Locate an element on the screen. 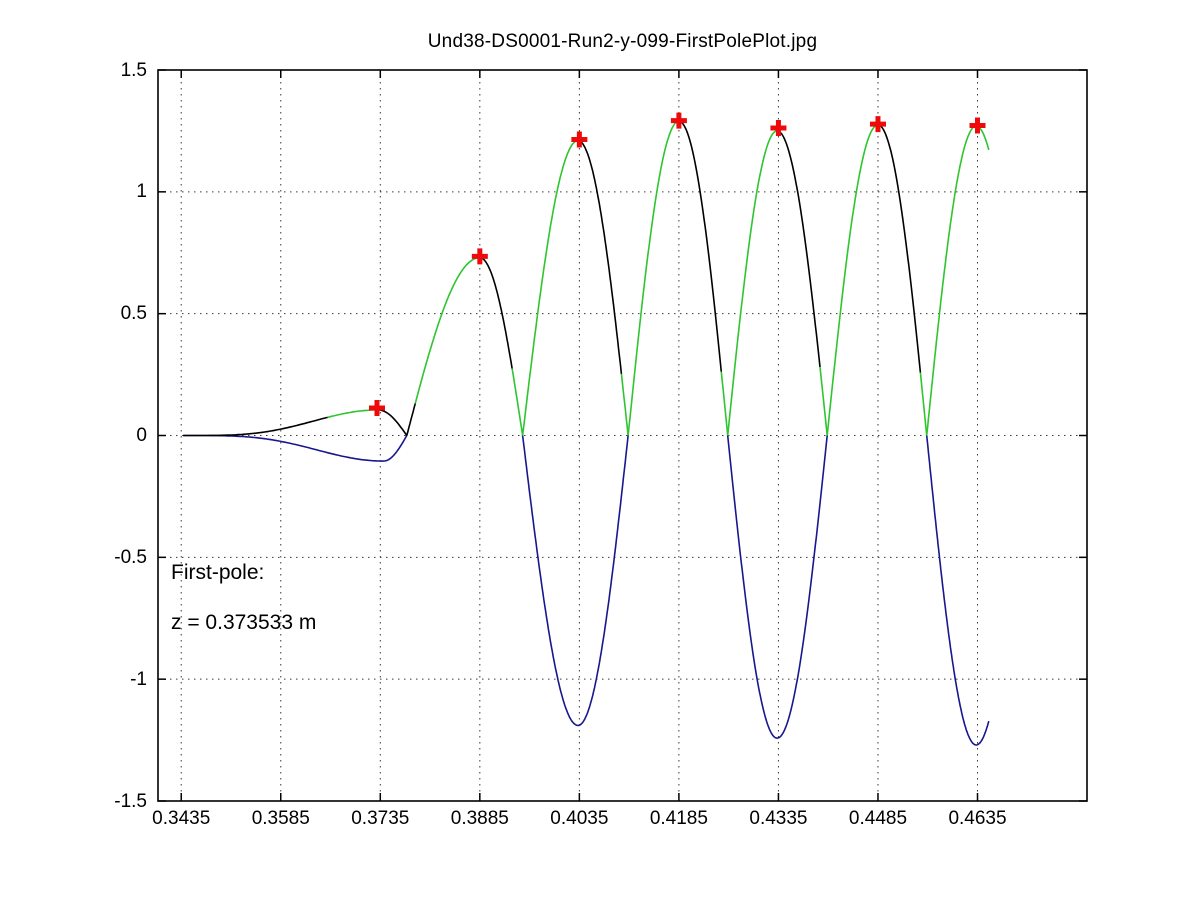 This screenshot has width=1200, height=900. y-tick-label: -0.5 is located at coordinates (130, 557).